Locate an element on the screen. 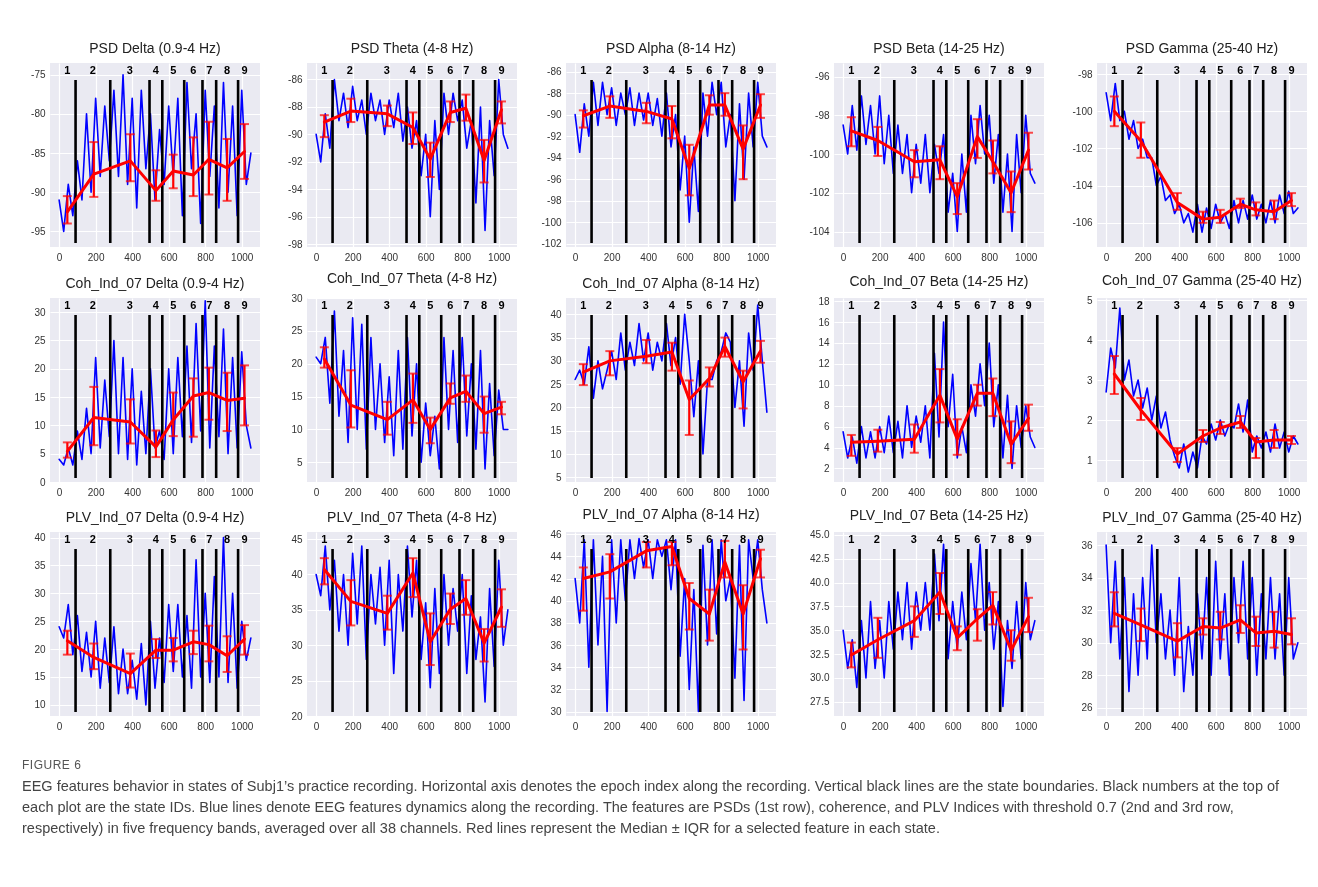 The image size is (1318, 887). y-tick-label: 3 is located at coordinates (1089, 380).